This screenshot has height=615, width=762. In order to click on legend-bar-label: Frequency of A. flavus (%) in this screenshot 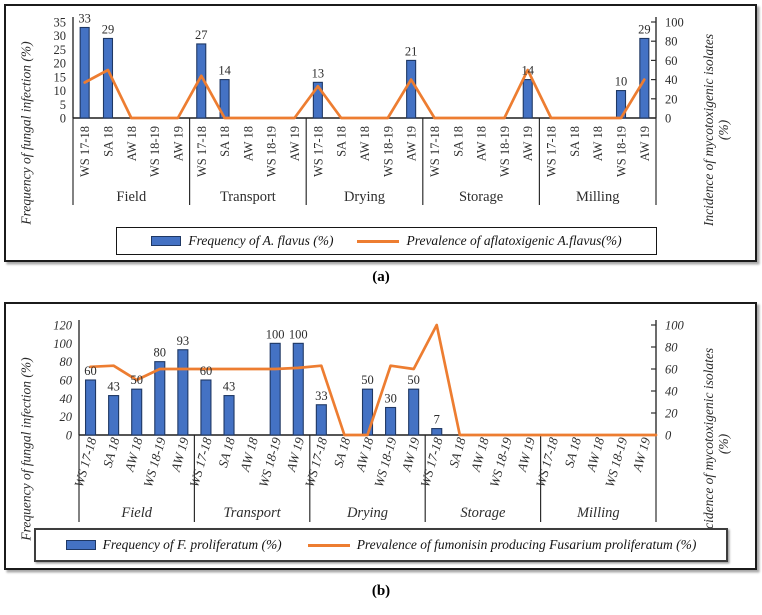, I will do `click(261, 240)`.